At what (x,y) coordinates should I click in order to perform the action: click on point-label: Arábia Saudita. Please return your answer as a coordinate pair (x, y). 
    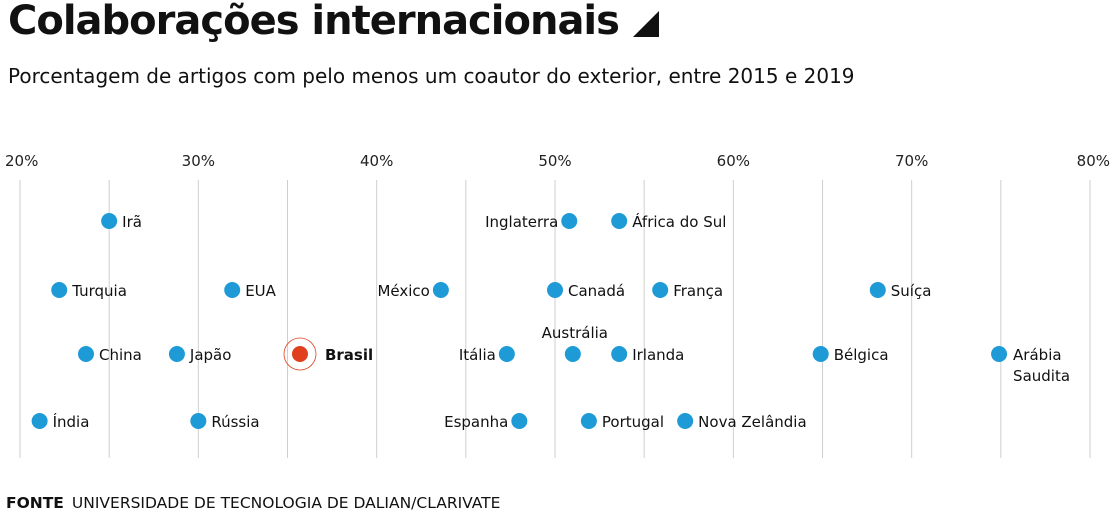
    Looking at the image, I should click on (1041, 365).